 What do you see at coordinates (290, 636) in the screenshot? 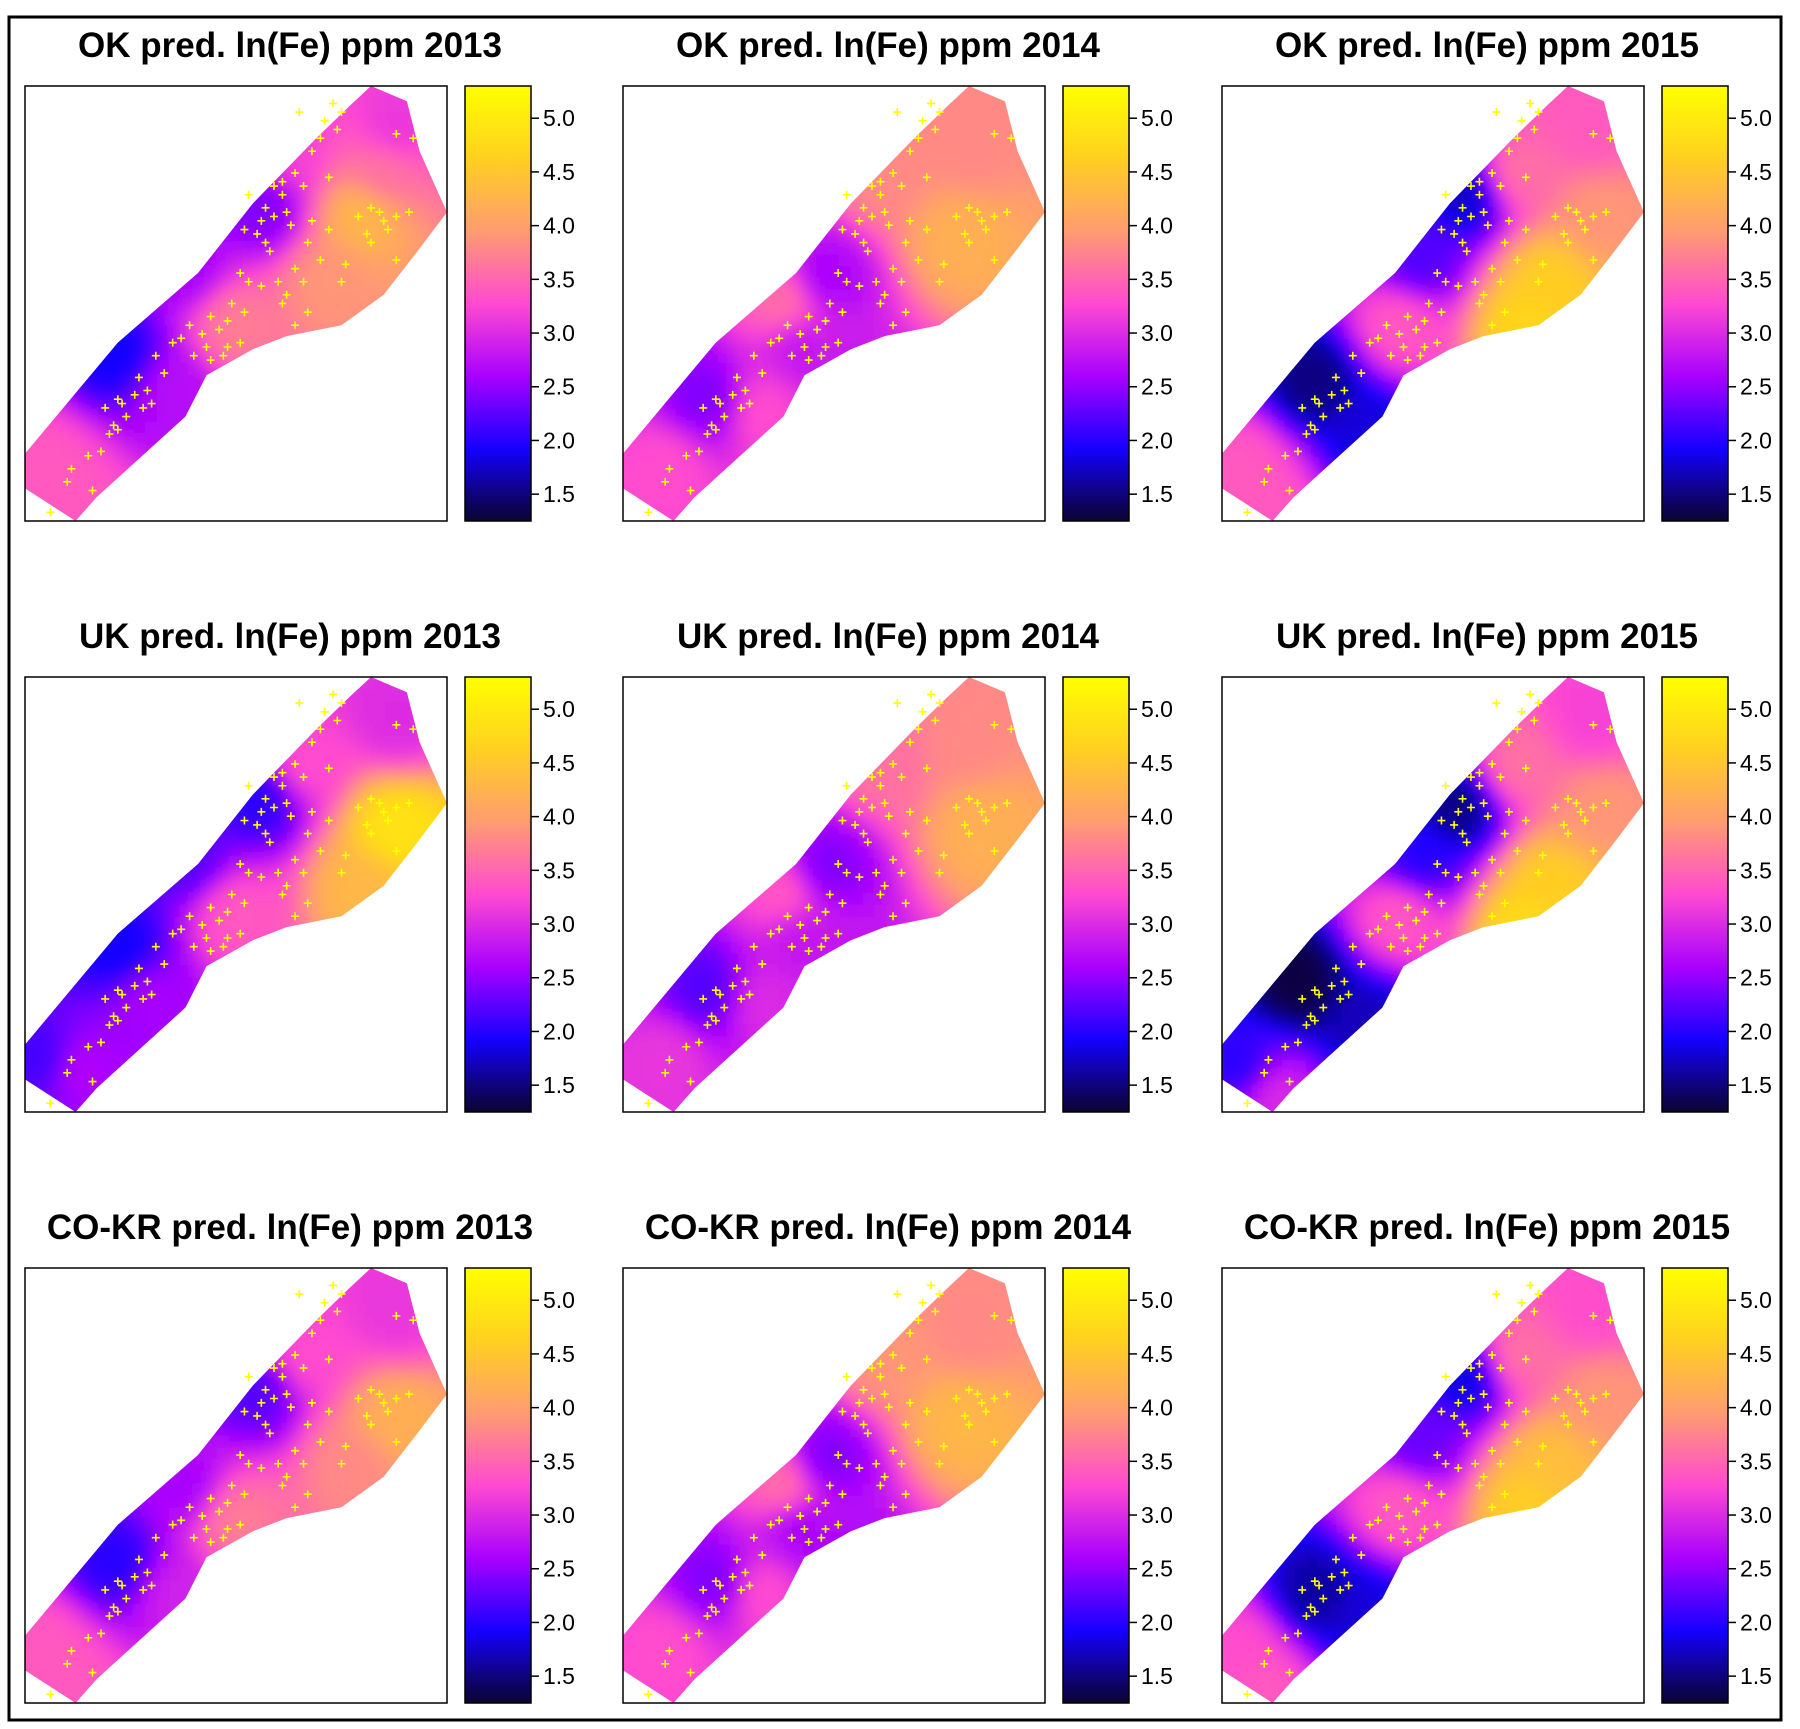
I see `panel-title: UK pred. ln(Fe) ppm 2013` at bounding box center [290, 636].